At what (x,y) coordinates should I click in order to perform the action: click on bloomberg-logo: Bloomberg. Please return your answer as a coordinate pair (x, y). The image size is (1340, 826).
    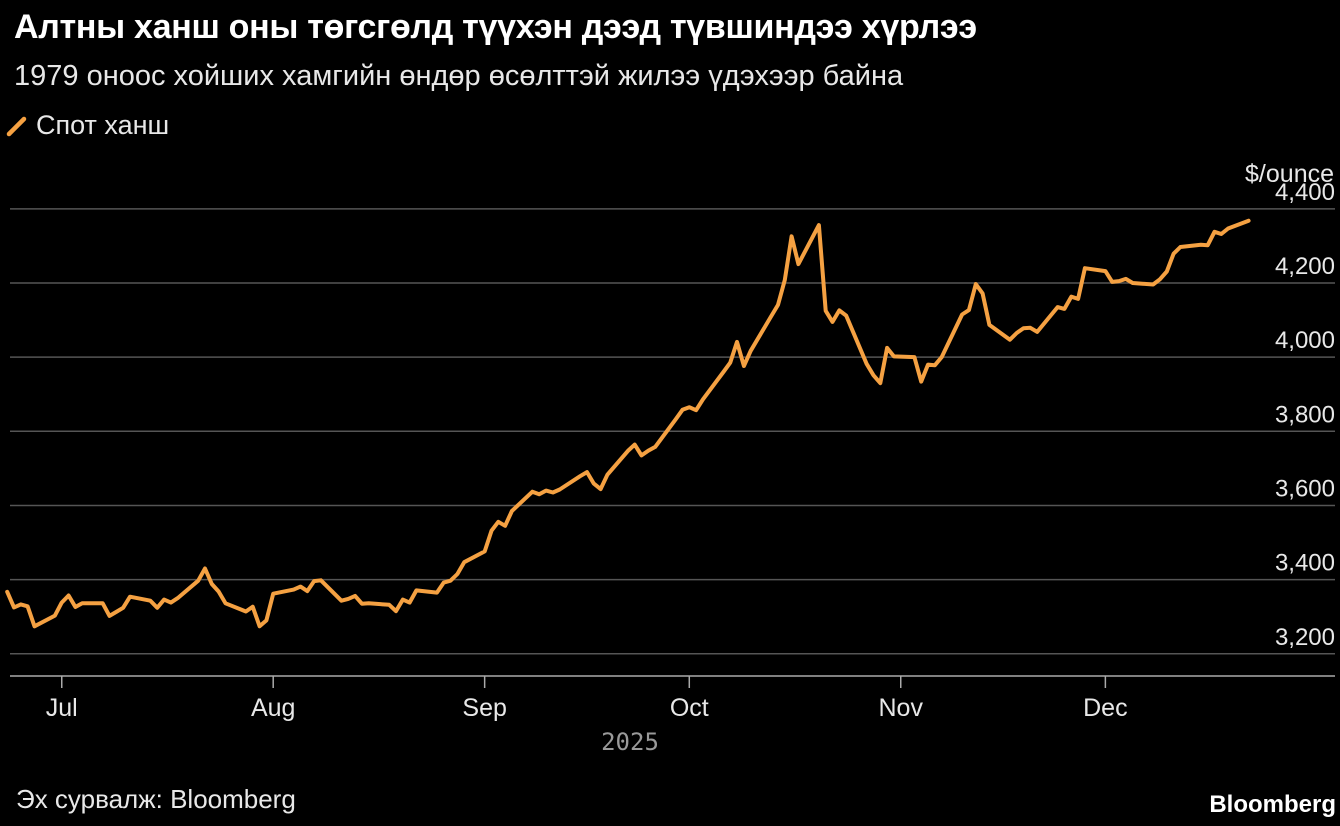
    Looking at the image, I should click on (1272, 804).